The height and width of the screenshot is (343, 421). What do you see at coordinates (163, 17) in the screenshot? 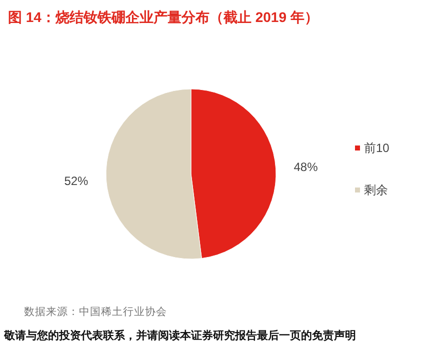
I see `title: 图 14：烧结钕铁硼企业产量分布（截止 2019 年）` at bounding box center [163, 17].